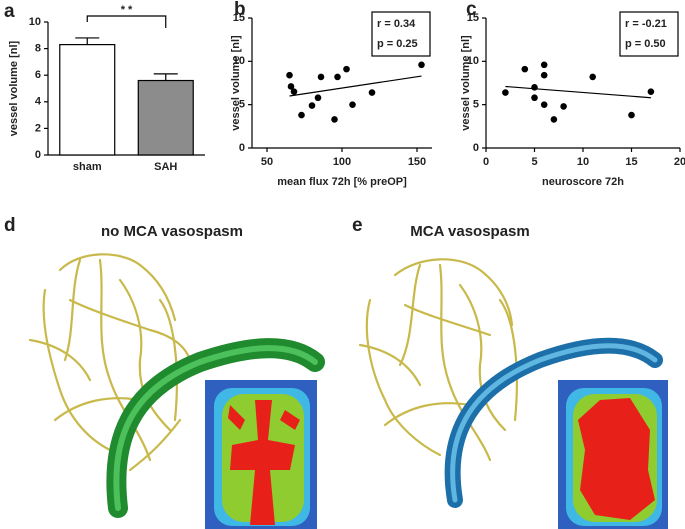 This screenshot has width=685, height=529. I want to click on panel-title: no MCA vasospasm, so click(172, 231).